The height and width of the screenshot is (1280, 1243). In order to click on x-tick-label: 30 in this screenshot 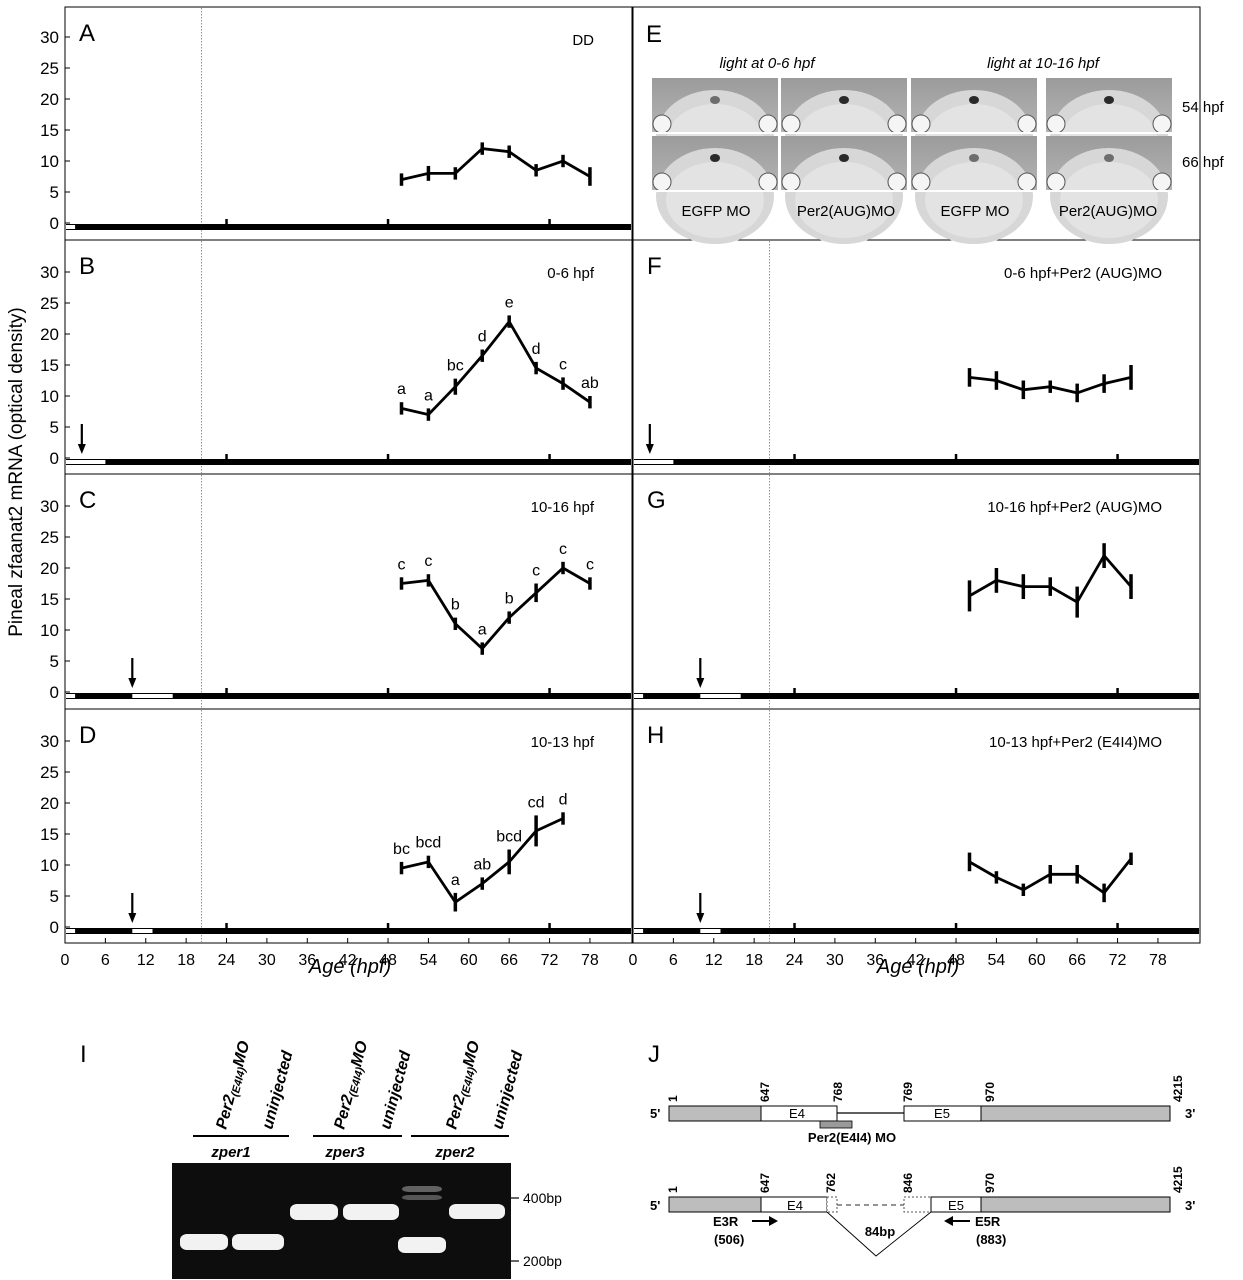, I will do `click(267, 960)`.